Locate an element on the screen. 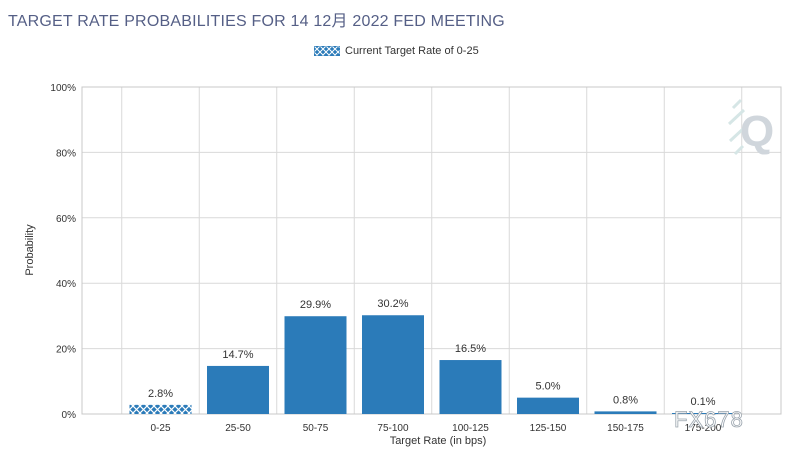 This screenshot has height=452, width=800. y-tick-label: 20% is located at coordinates (66, 350).